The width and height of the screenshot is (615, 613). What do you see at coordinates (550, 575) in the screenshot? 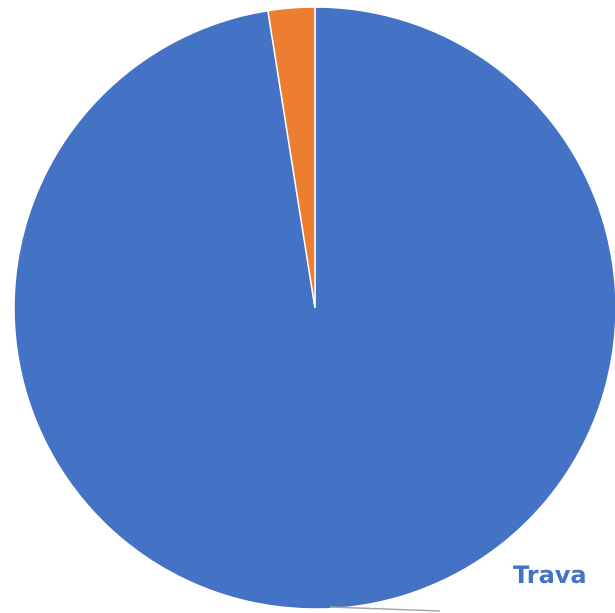
I see `slice-label-trava: Trava` at bounding box center [550, 575].